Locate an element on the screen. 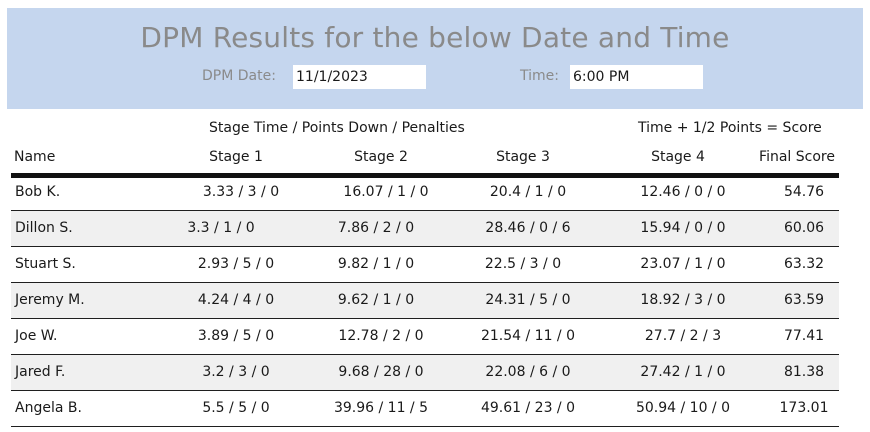 The image size is (870, 432). cell-final-score: 63.59 is located at coordinates (804, 300).